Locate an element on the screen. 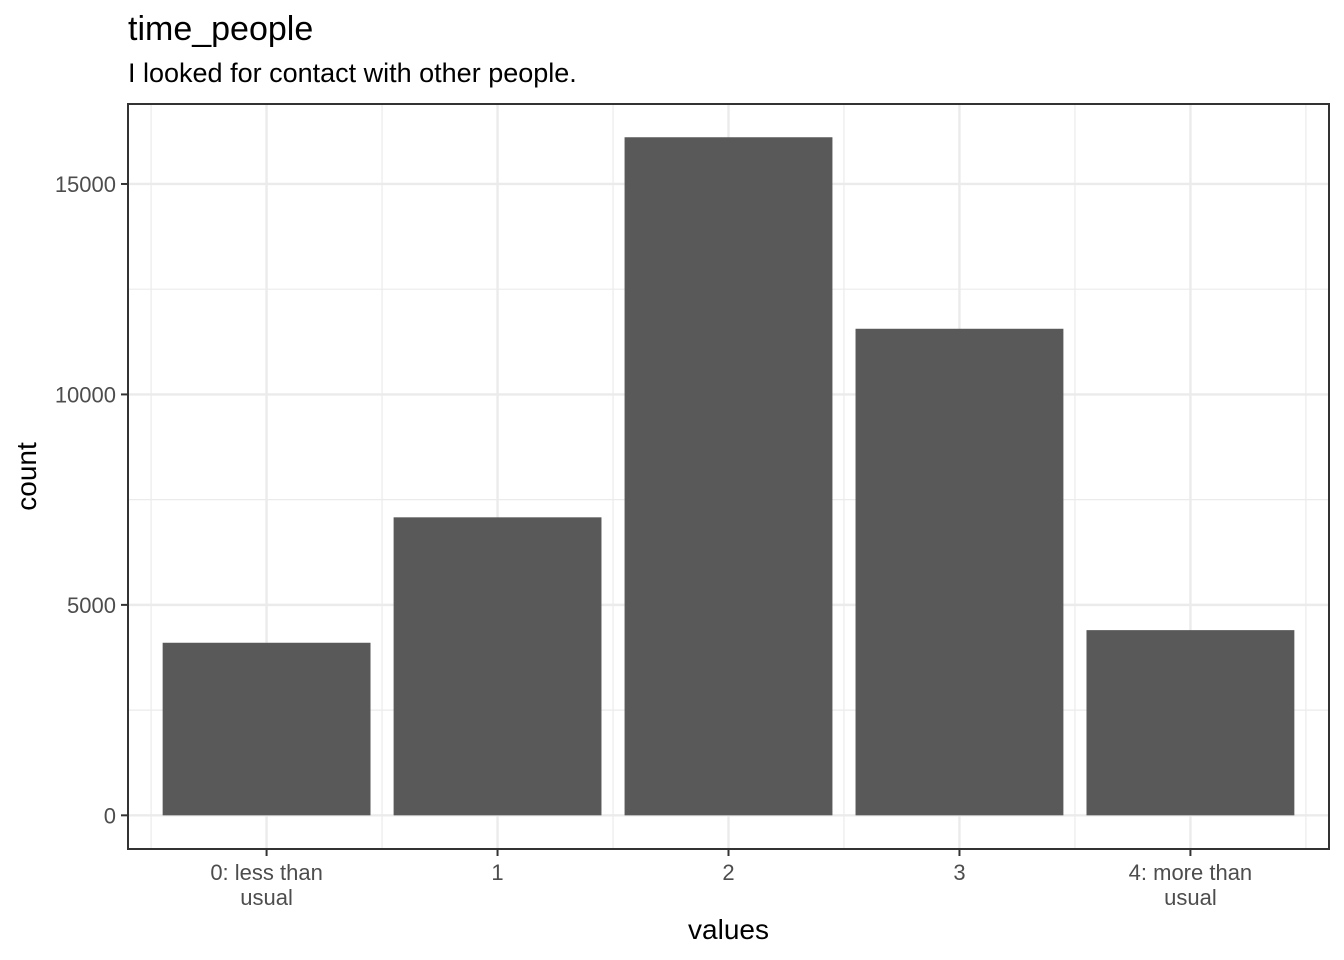 This screenshot has width=1344, height=960. x-tick-label-line: 3 is located at coordinates (959, 872).